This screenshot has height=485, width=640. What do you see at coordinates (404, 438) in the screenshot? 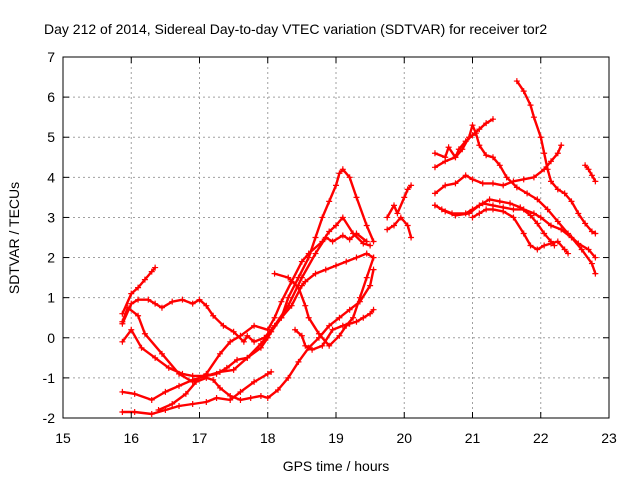
I see `x-tick-label: 20` at bounding box center [404, 438].